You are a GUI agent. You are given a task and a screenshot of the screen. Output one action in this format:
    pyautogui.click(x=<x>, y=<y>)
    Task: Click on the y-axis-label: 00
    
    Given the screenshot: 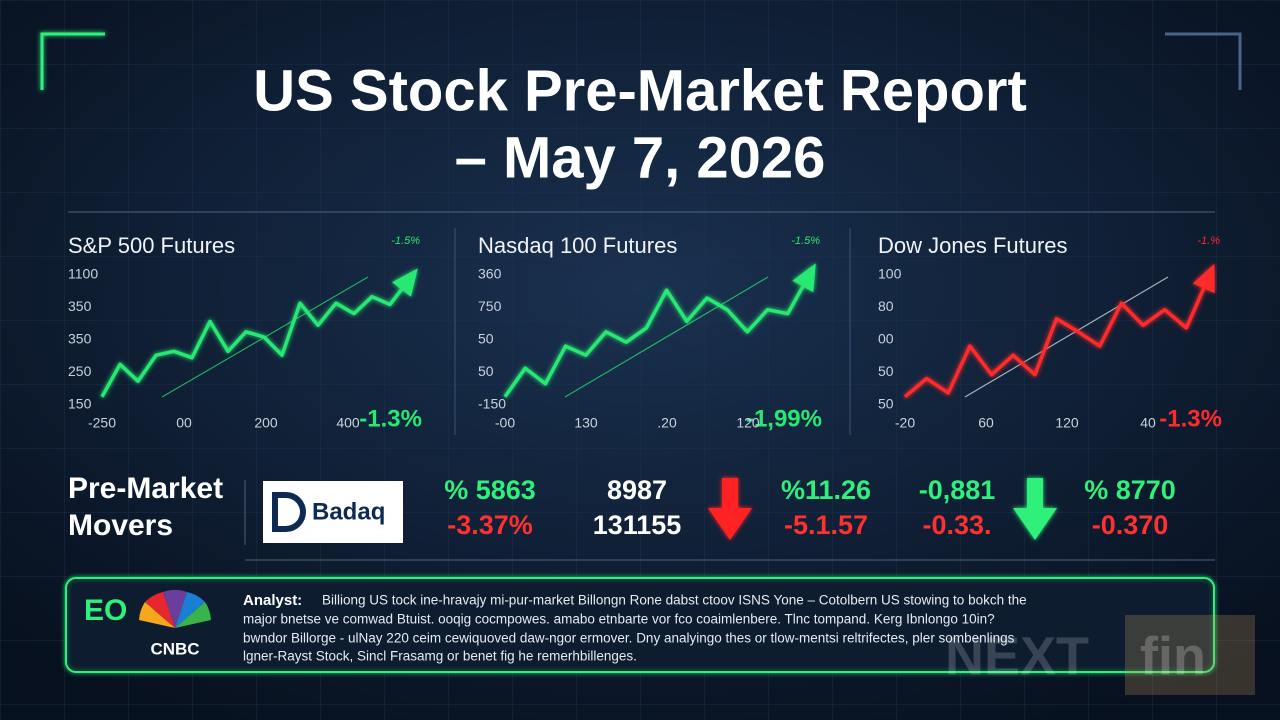 What is the action you would take?
    pyautogui.click(x=886, y=339)
    